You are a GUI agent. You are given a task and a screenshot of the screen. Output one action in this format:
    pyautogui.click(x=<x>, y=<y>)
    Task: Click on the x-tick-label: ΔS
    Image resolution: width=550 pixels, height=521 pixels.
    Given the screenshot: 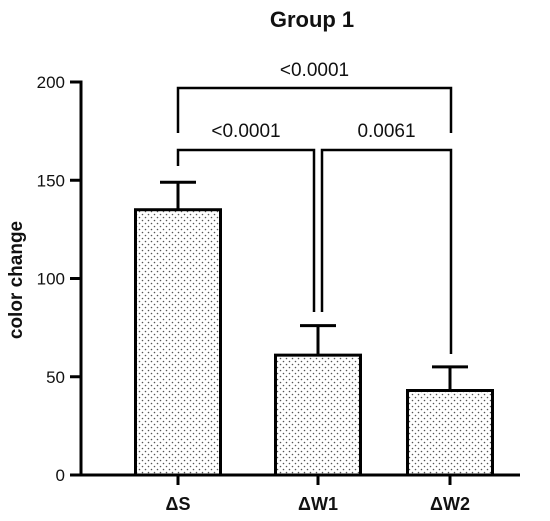 What is the action you would take?
    pyautogui.click(x=178, y=504)
    